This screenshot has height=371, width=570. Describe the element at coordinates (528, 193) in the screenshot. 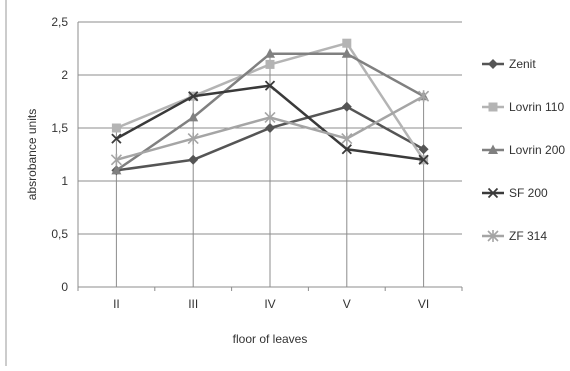

I see `legend-label: SF 200` at that location.